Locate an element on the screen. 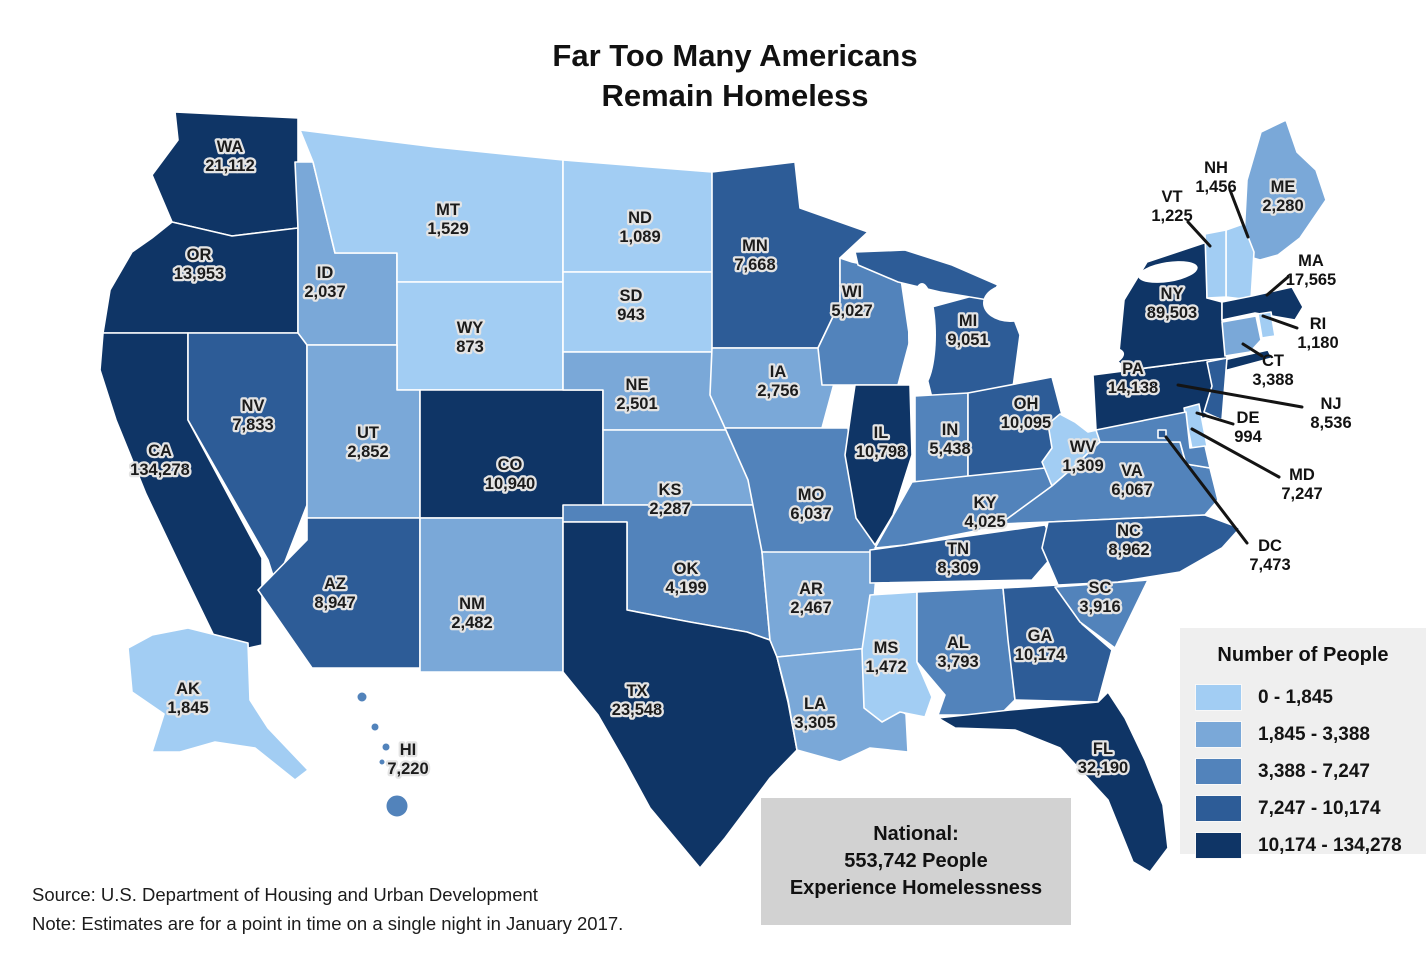 The height and width of the screenshot is (954, 1427). state-label-NV: NV 7,833 is located at coordinates (252, 415).